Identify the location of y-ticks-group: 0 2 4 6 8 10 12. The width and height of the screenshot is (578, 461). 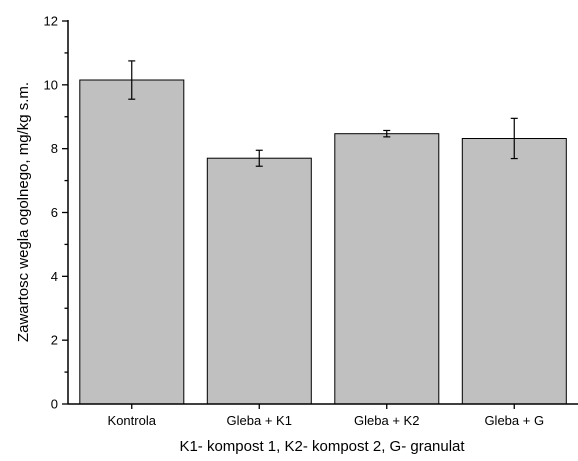
(56, 213).